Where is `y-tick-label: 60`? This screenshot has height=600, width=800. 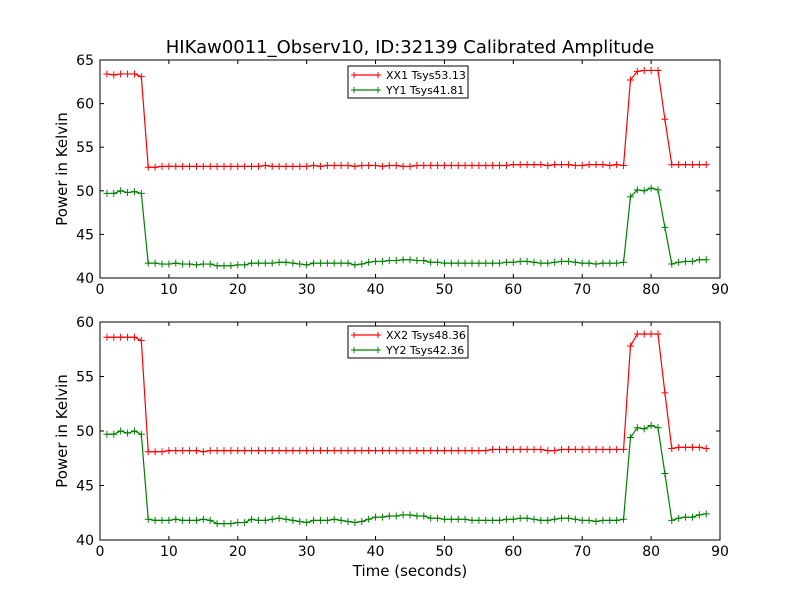 y-tick-label: 60 is located at coordinates (85, 323).